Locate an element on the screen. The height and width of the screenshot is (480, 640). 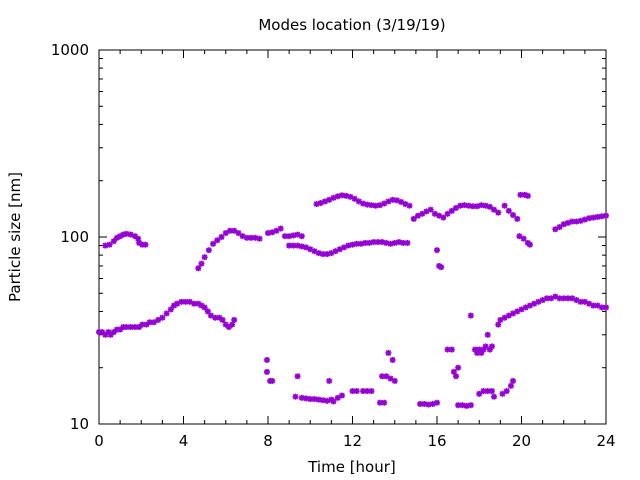
x-tick-label: 20 is located at coordinates (521, 441).